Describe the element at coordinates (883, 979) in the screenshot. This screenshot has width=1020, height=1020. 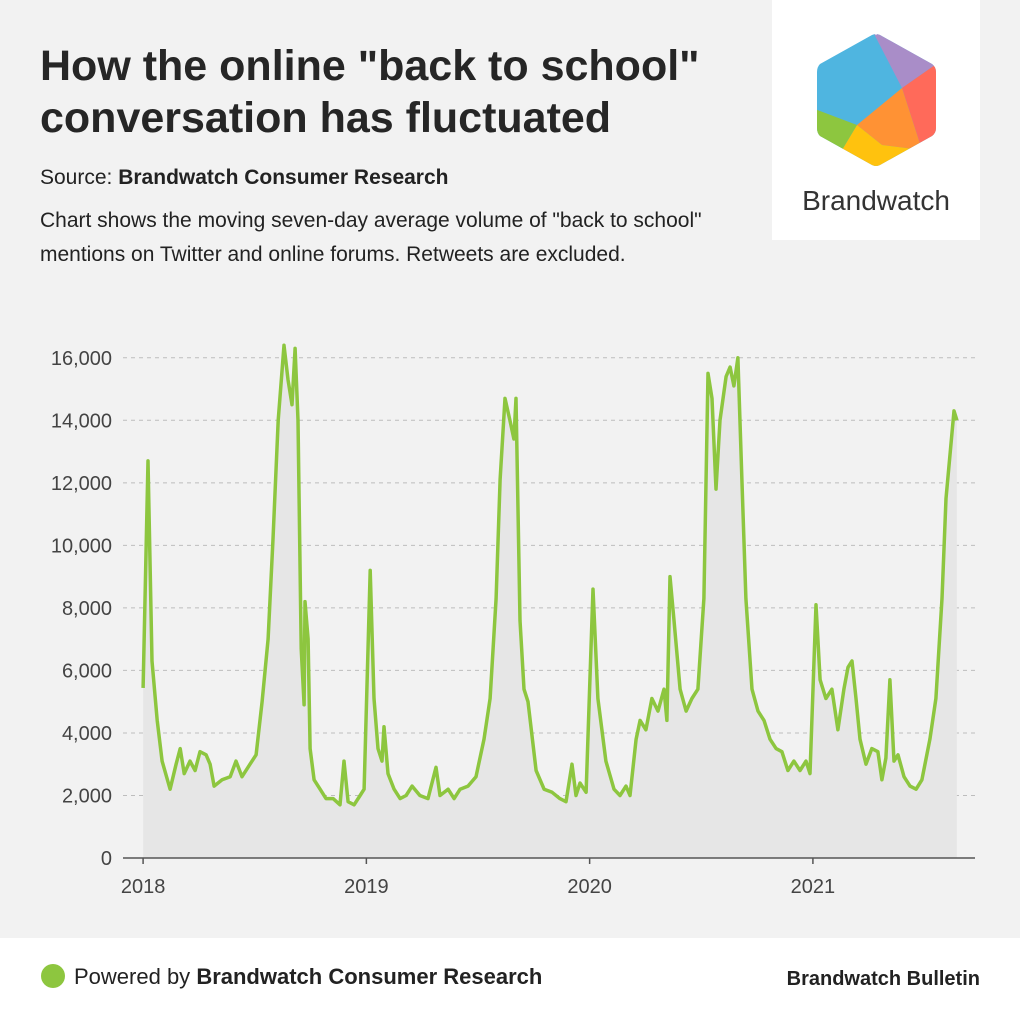
I see `footer-brand: Brandwatch Bulletin` at that location.